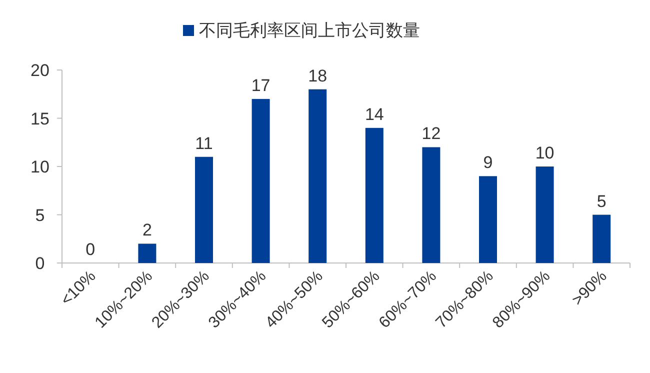  I want to click on data-label: 10, so click(544, 153).